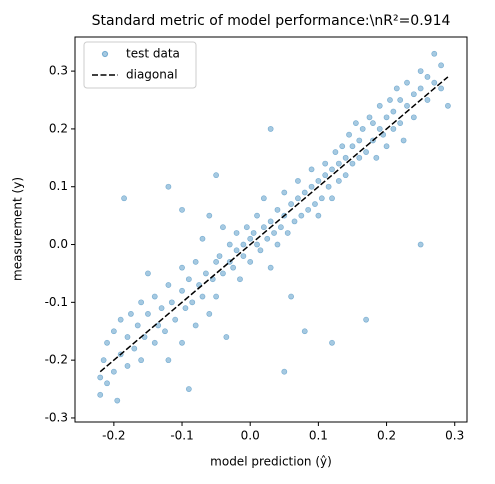  I want to click on y-tick-label: 0.2, so click(58, 128).